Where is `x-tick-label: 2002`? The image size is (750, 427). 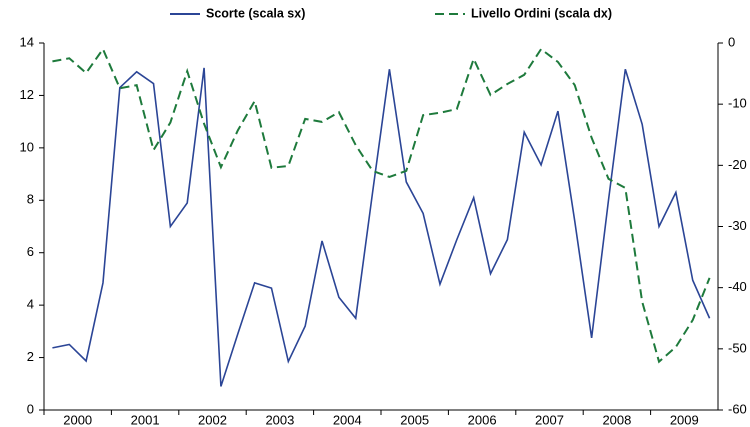 x-tick-label: 2002 is located at coordinates (212, 419).